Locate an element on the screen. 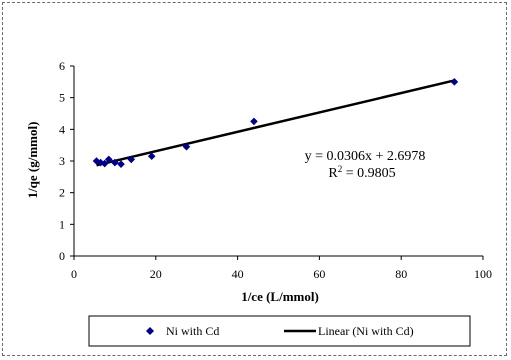 The width and height of the screenshot is (511, 360). y-tick-label: 5 is located at coordinates (62, 98).